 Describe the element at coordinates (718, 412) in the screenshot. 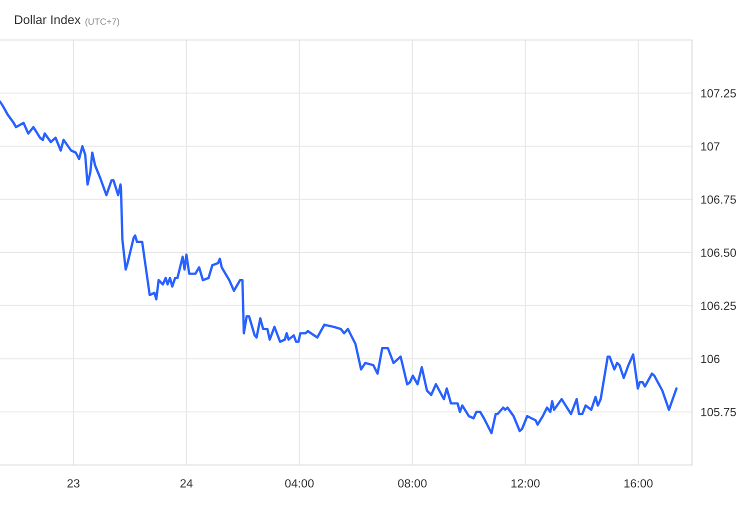

I see `y-tick-label: 105.75` at that location.